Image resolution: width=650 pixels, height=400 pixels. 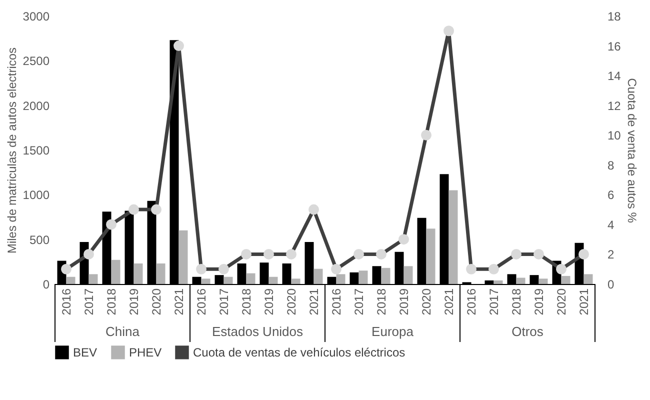 I want to click on y-tick-label: 2000, so click(x=36, y=105).